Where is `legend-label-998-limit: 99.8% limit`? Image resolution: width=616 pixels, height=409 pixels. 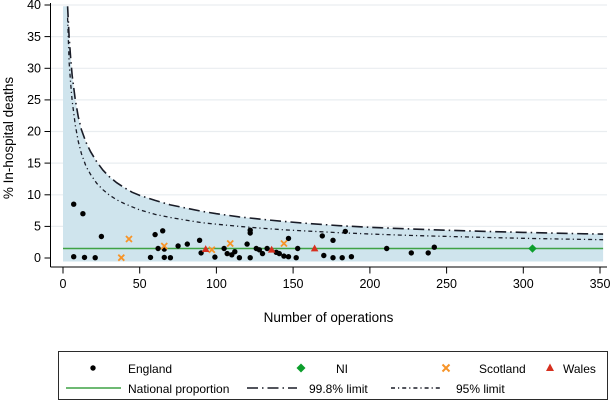
legend-label-998-limit: 99.8% limit is located at coordinates (338, 389).